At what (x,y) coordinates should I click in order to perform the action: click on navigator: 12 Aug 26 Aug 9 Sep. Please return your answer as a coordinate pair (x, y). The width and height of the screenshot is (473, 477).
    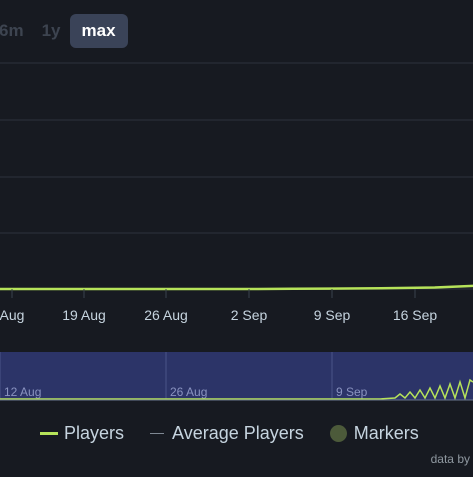
    Looking at the image, I should click on (236, 378).